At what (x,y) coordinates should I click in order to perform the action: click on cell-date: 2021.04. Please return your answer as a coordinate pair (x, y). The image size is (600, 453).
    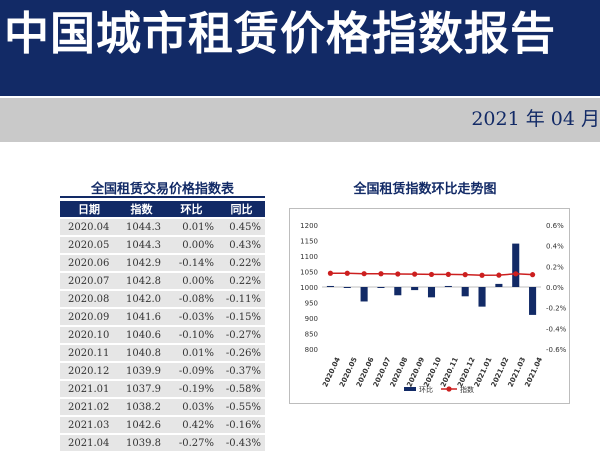
    Looking at the image, I should click on (89, 443).